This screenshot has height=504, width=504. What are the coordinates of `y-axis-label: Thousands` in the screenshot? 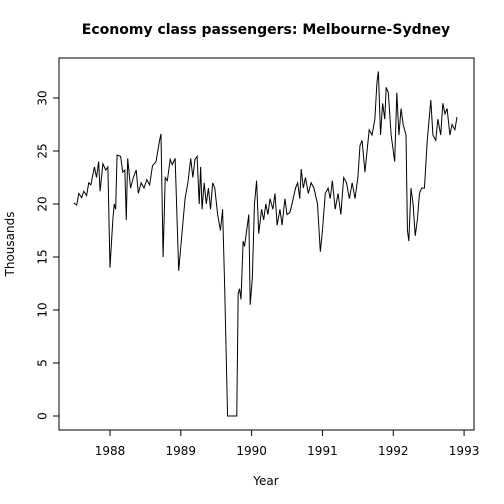 It's located at (10, 245).